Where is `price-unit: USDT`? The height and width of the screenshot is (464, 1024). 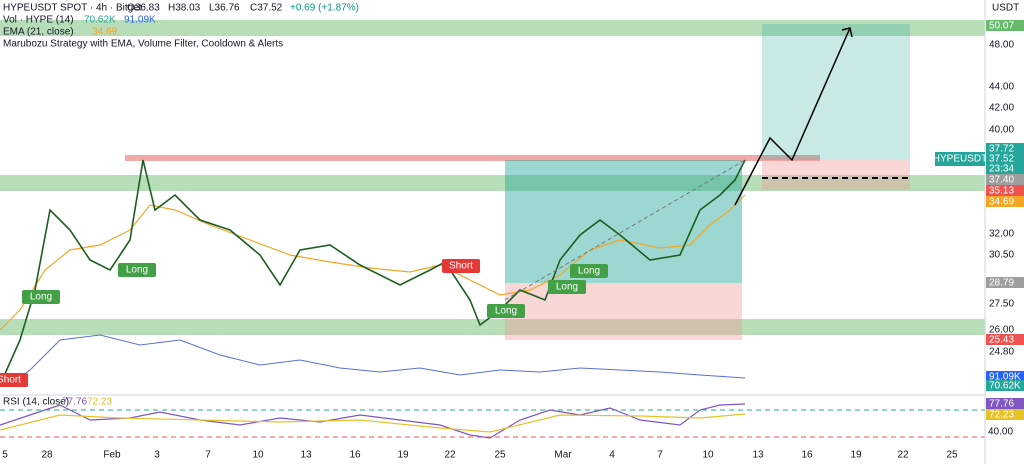 price-unit: USDT is located at coordinates (1005, 8).